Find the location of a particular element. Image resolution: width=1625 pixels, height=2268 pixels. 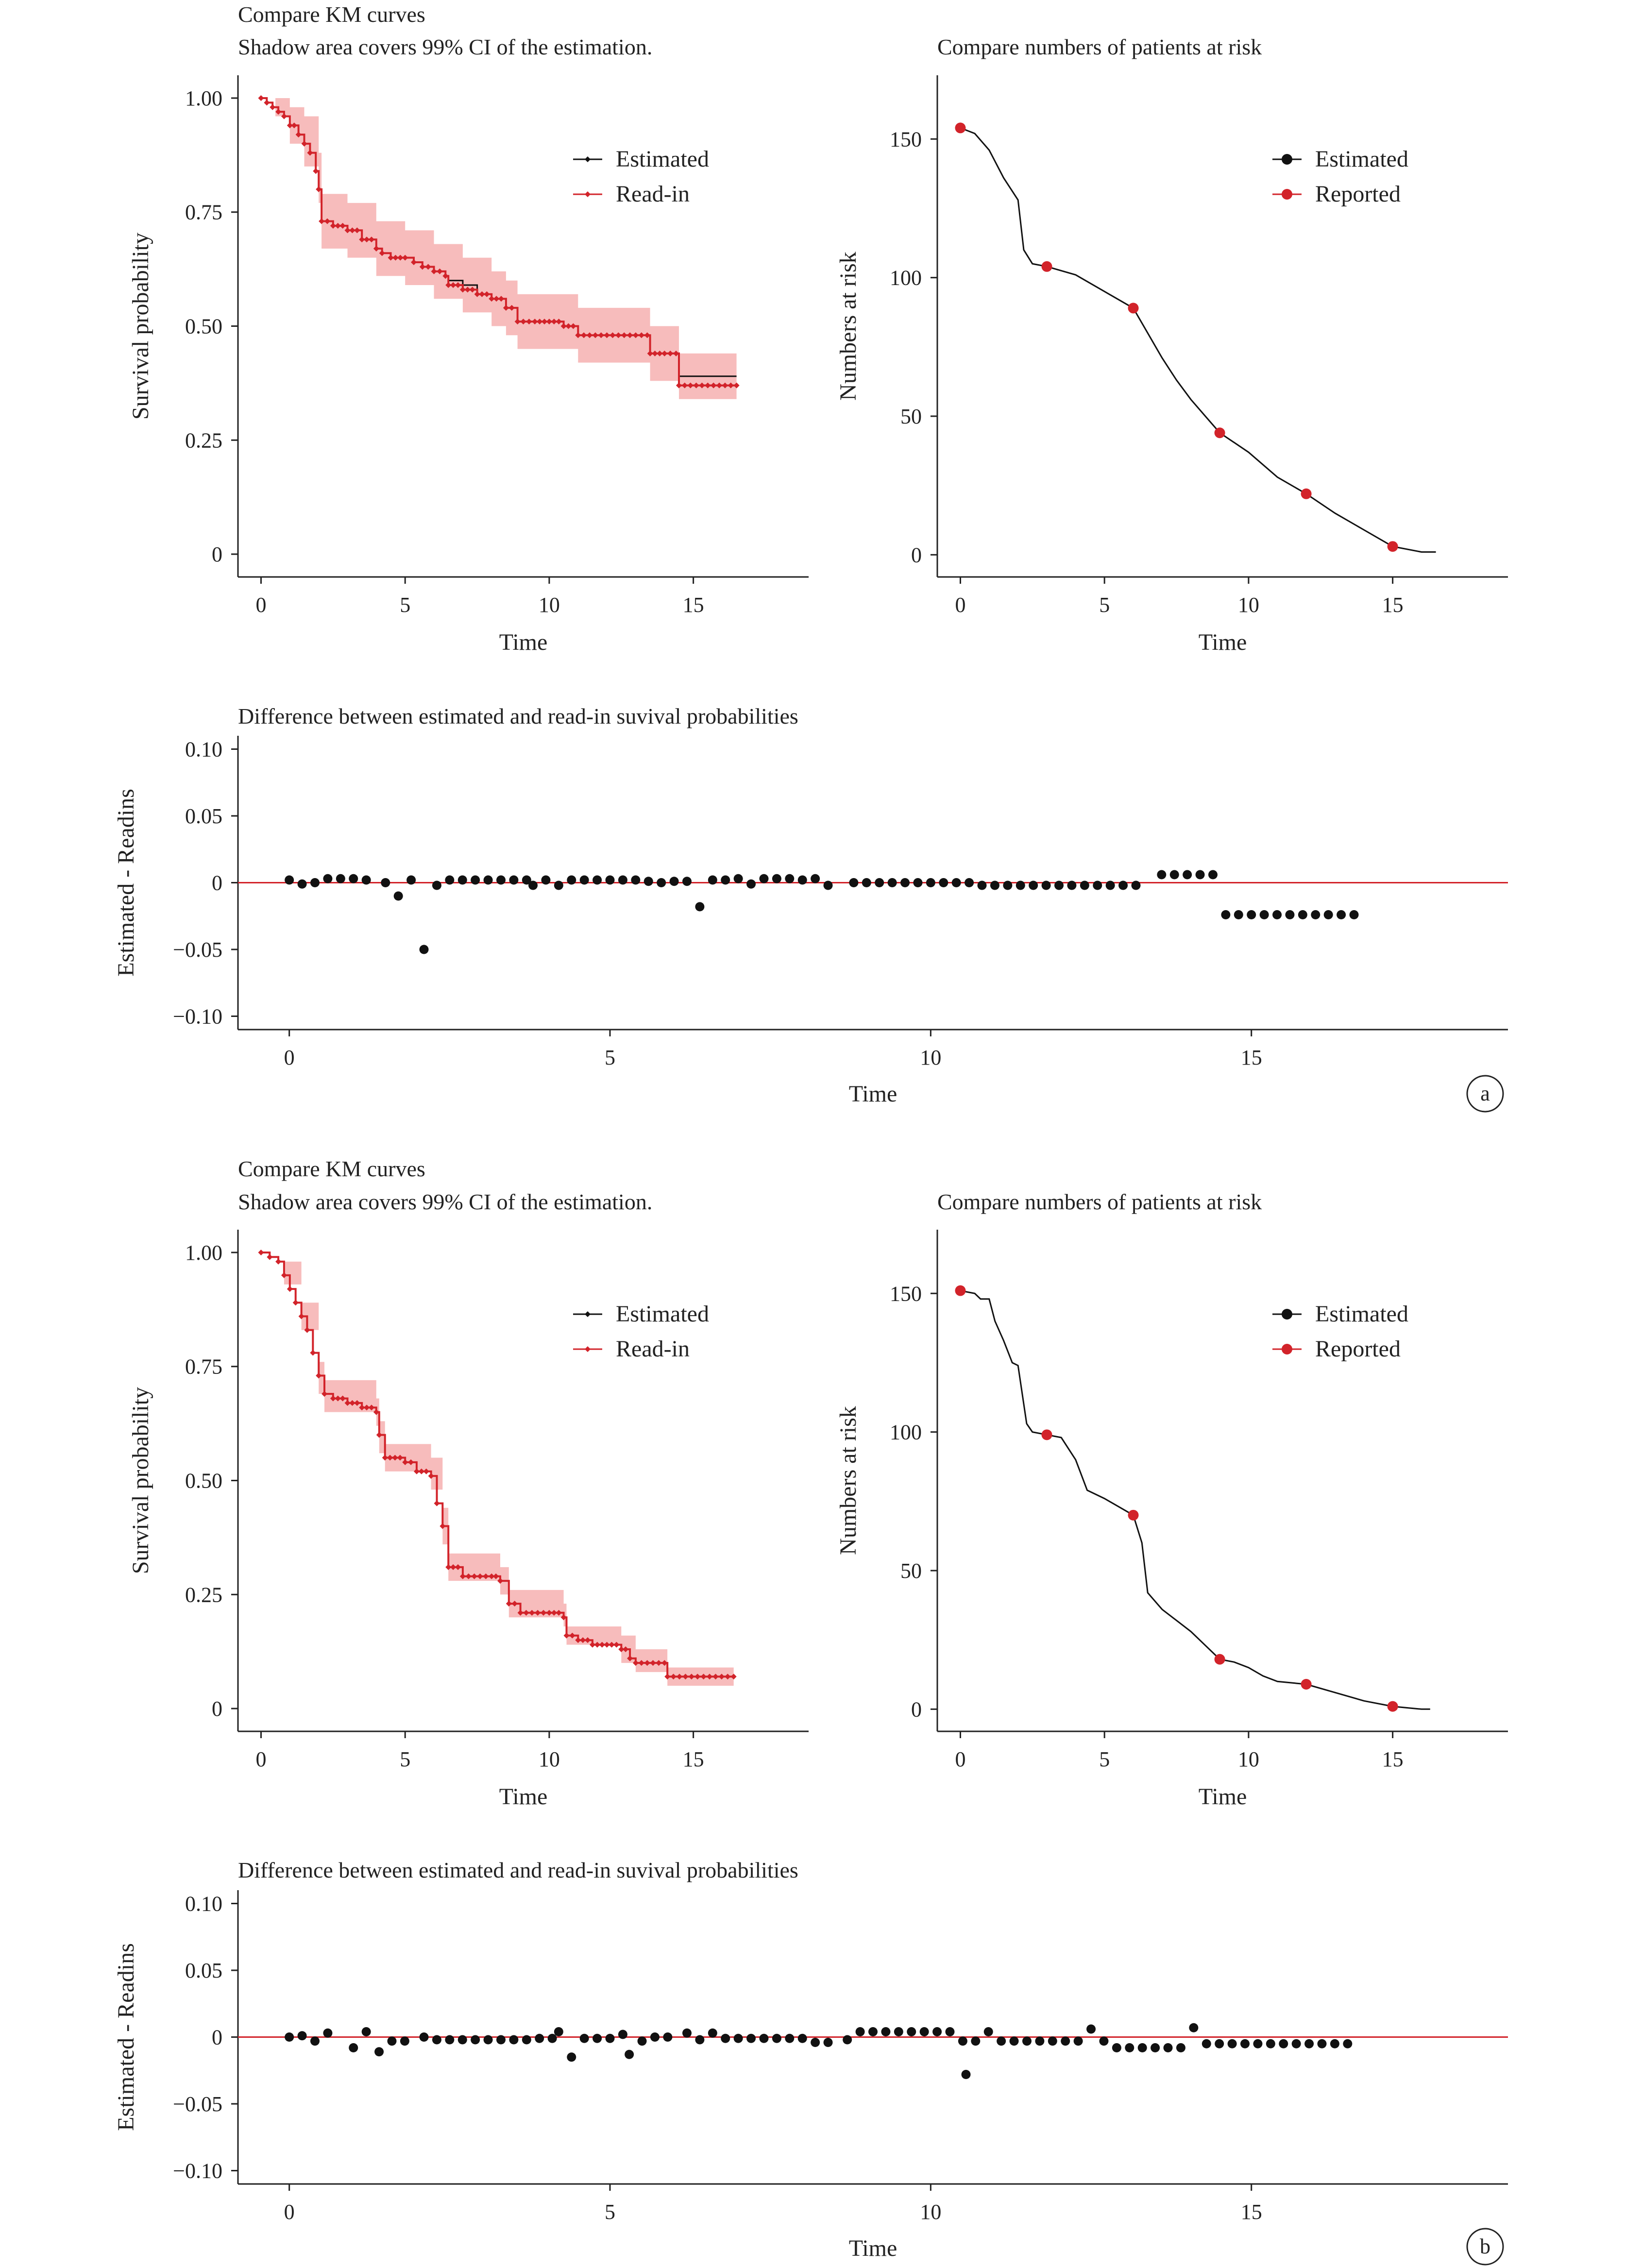

y-axis-label: Estimated - Readins is located at coordinates (126, 2037).